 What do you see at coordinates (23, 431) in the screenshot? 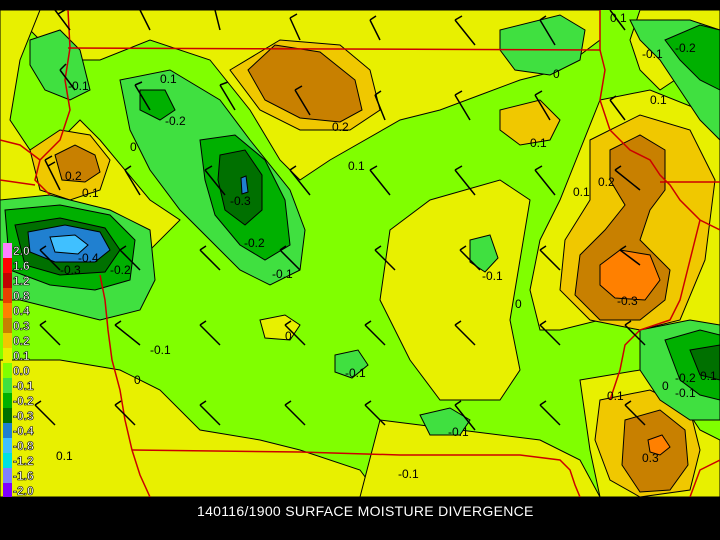
I see `legend-label: -0.4` at bounding box center [23, 431].